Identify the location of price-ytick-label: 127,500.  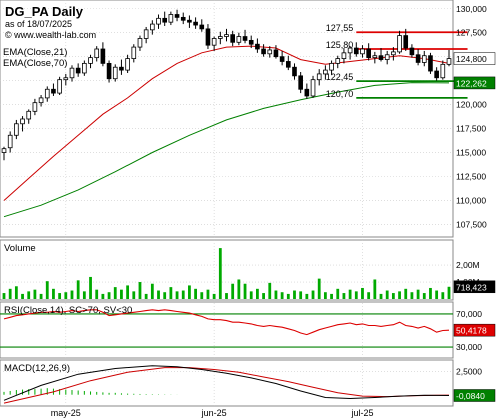
(471, 33).